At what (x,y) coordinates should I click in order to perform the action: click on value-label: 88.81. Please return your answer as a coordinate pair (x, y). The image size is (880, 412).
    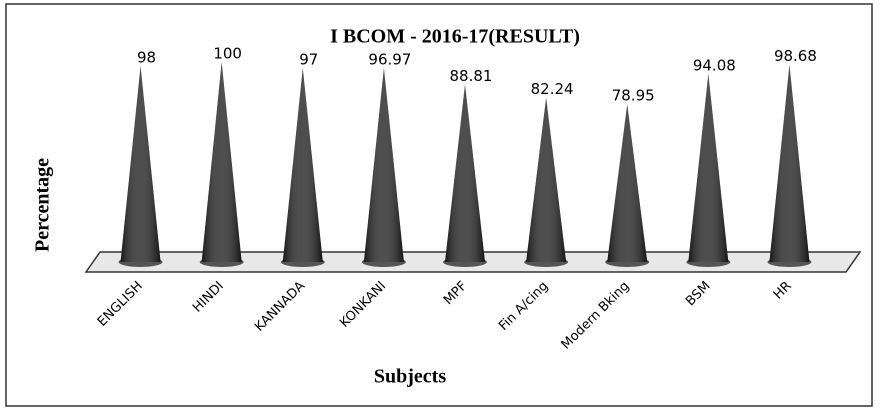
    Looking at the image, I should click on (471, 76).